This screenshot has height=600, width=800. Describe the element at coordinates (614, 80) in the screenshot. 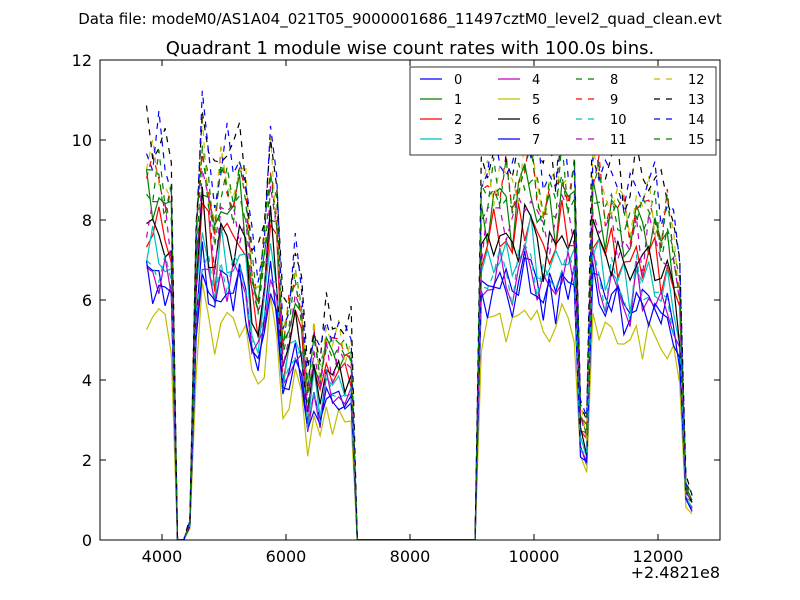

I see `legend-label-8: 8` at that location.